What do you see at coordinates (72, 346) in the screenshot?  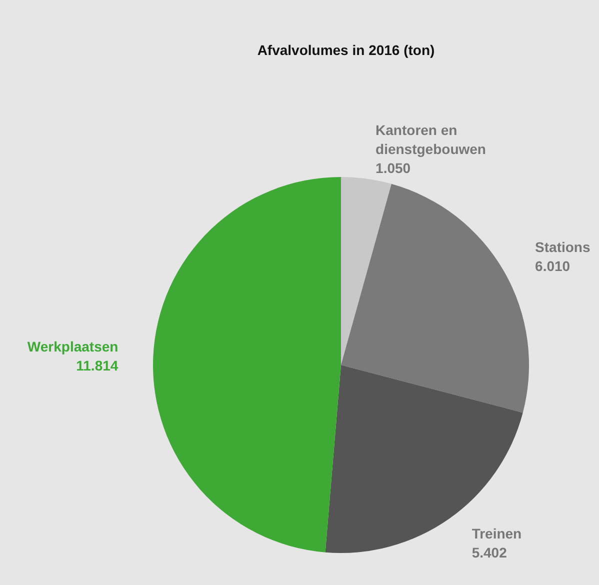 I see `slice-label: Werkplaatsen` at bounding box center [72, 346].